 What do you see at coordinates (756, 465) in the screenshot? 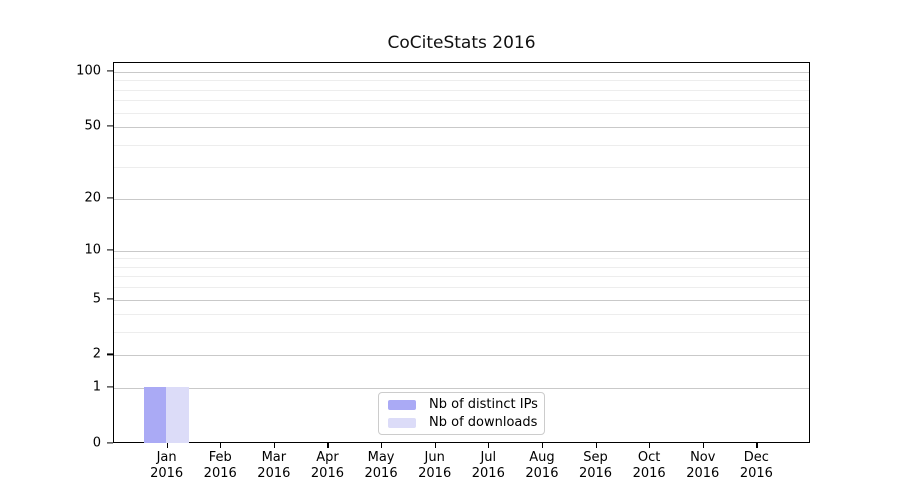
I see `xtick-label-dec: Dec 2016` at bounding box center [756, 465].